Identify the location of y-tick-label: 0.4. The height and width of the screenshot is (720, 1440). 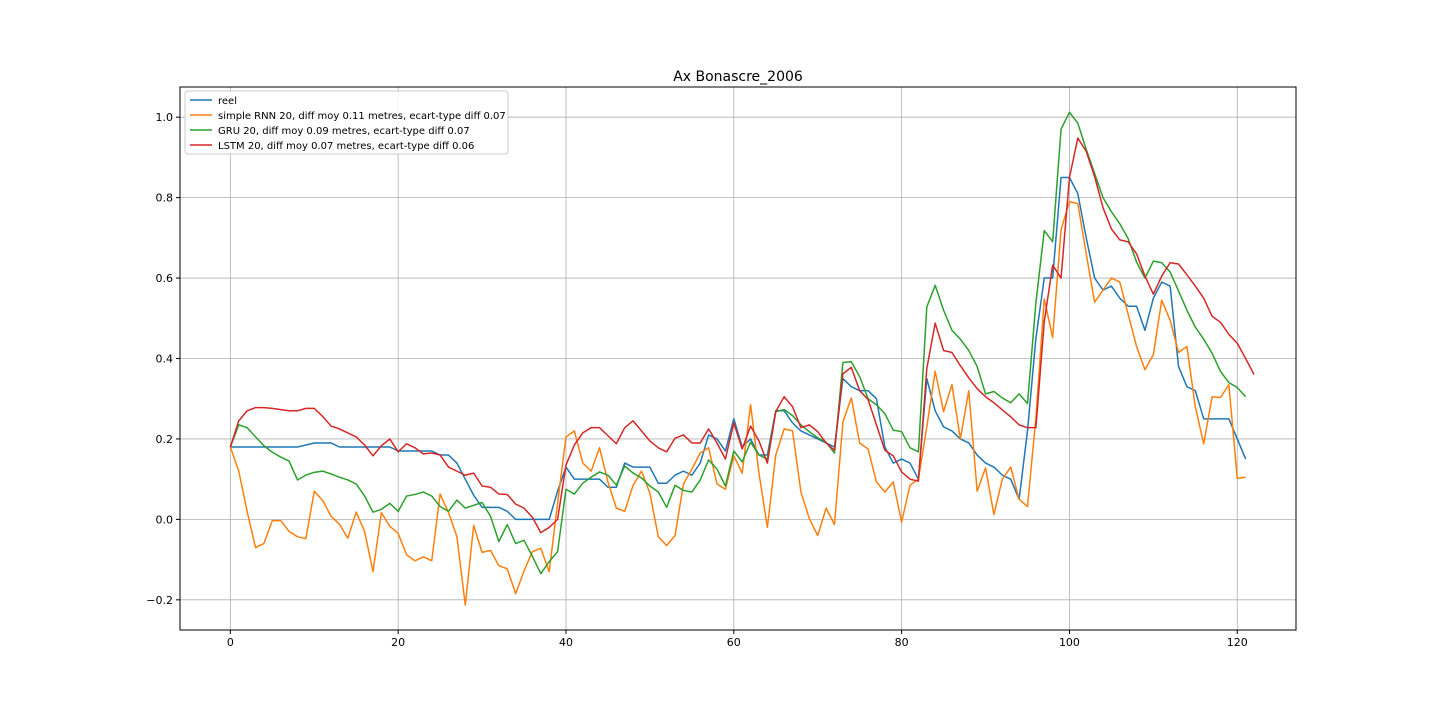
(165, 359).